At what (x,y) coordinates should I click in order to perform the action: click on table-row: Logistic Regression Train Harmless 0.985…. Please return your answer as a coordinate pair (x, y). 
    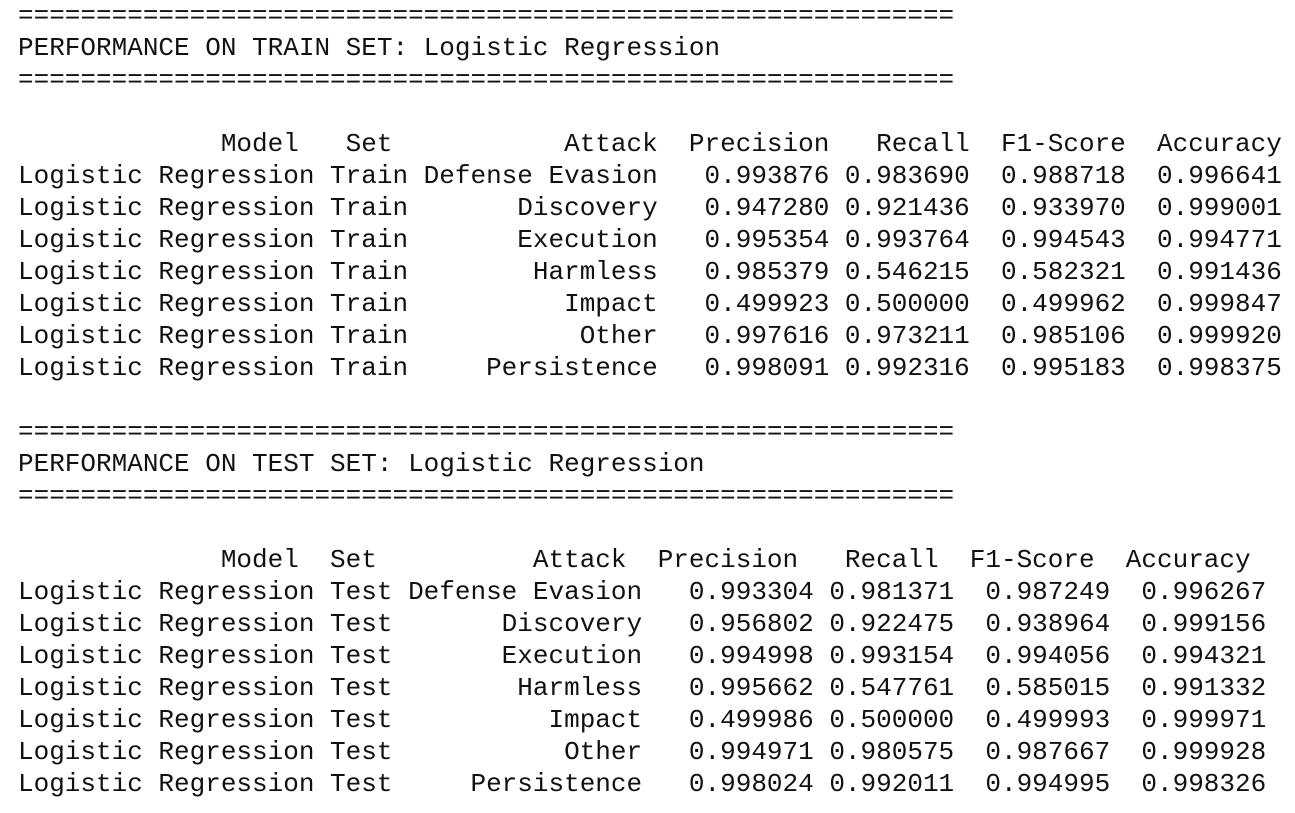
    Looking at the image, I should click on (650, 272).